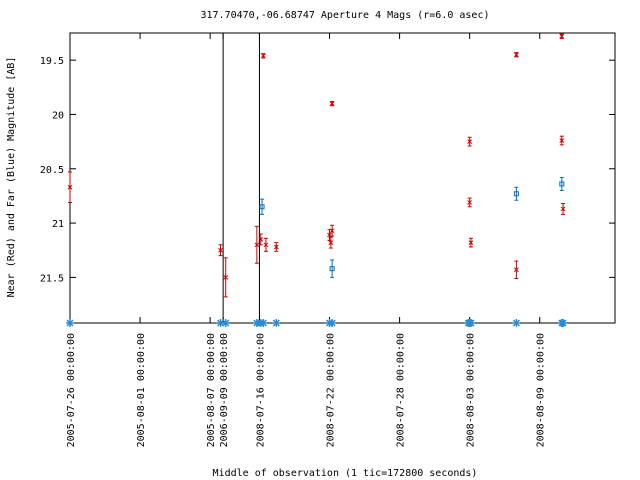 This screenshot has height=480, width=640. Describe the element at coordinates (317, 323) in the screenshot. I see `baseline-markers` at that location.